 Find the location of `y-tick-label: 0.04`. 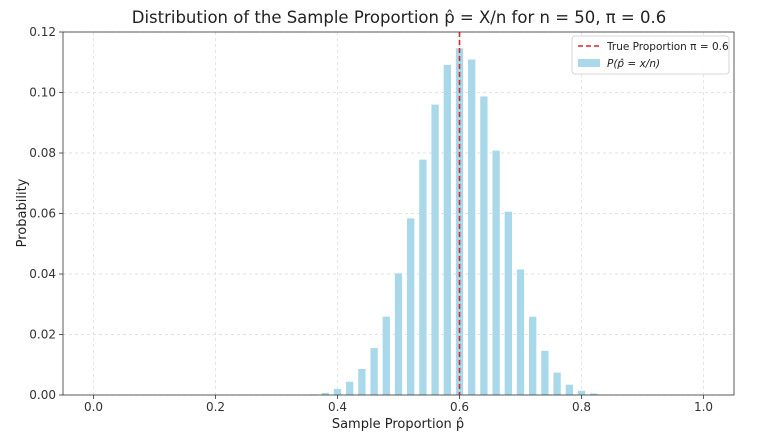

y-tick-label: 0.04 is located at coordinates (42, 274).